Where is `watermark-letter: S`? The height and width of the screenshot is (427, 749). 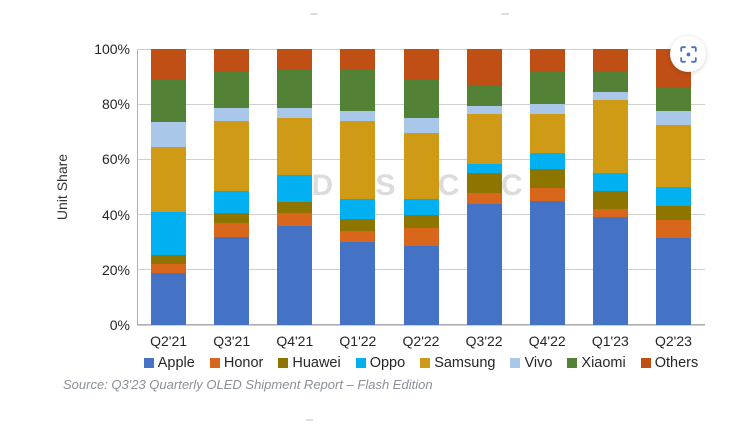 watermark-letter: S is located at coordinates (385, 185).